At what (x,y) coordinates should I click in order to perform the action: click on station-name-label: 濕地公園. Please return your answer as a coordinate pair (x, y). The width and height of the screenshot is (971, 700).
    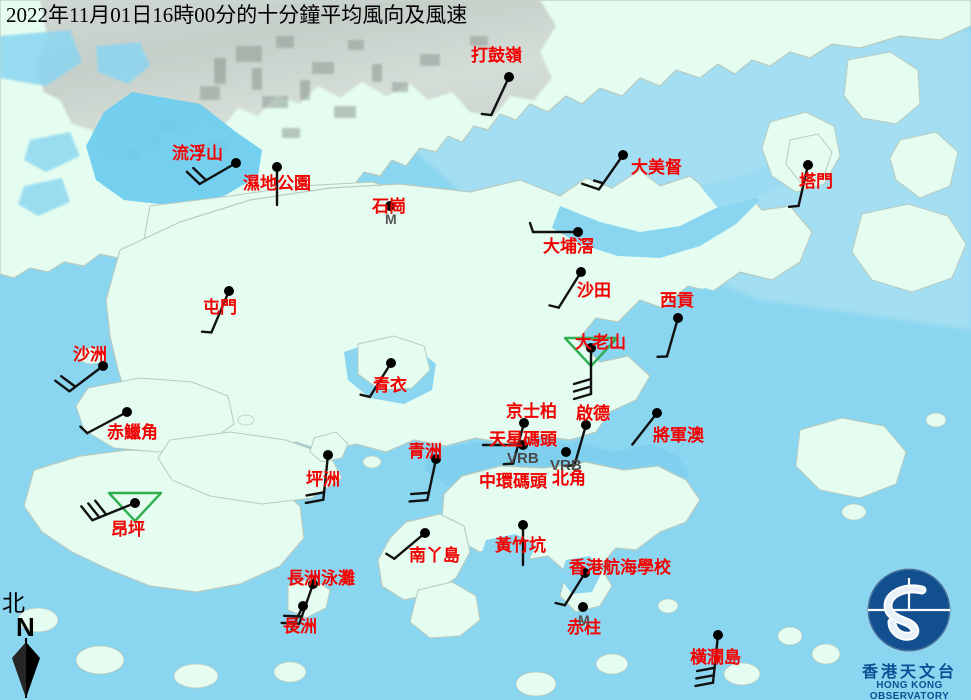
    Looking at the image, I should click on (277, 183).